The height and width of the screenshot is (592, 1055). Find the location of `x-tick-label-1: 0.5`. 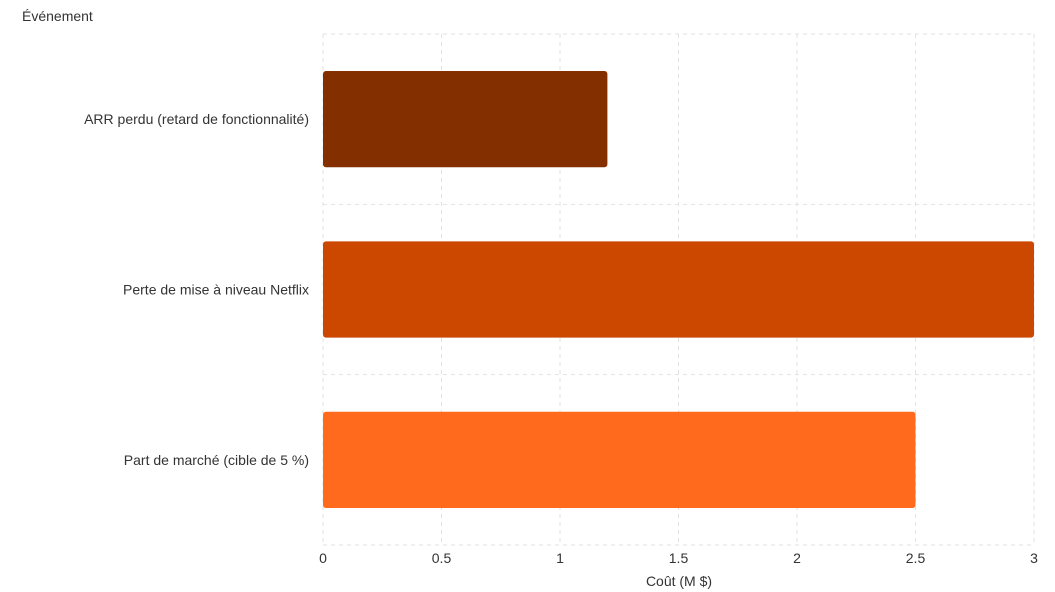

x-tick-label-1: 0.5 is located at coordinates (442, 558).